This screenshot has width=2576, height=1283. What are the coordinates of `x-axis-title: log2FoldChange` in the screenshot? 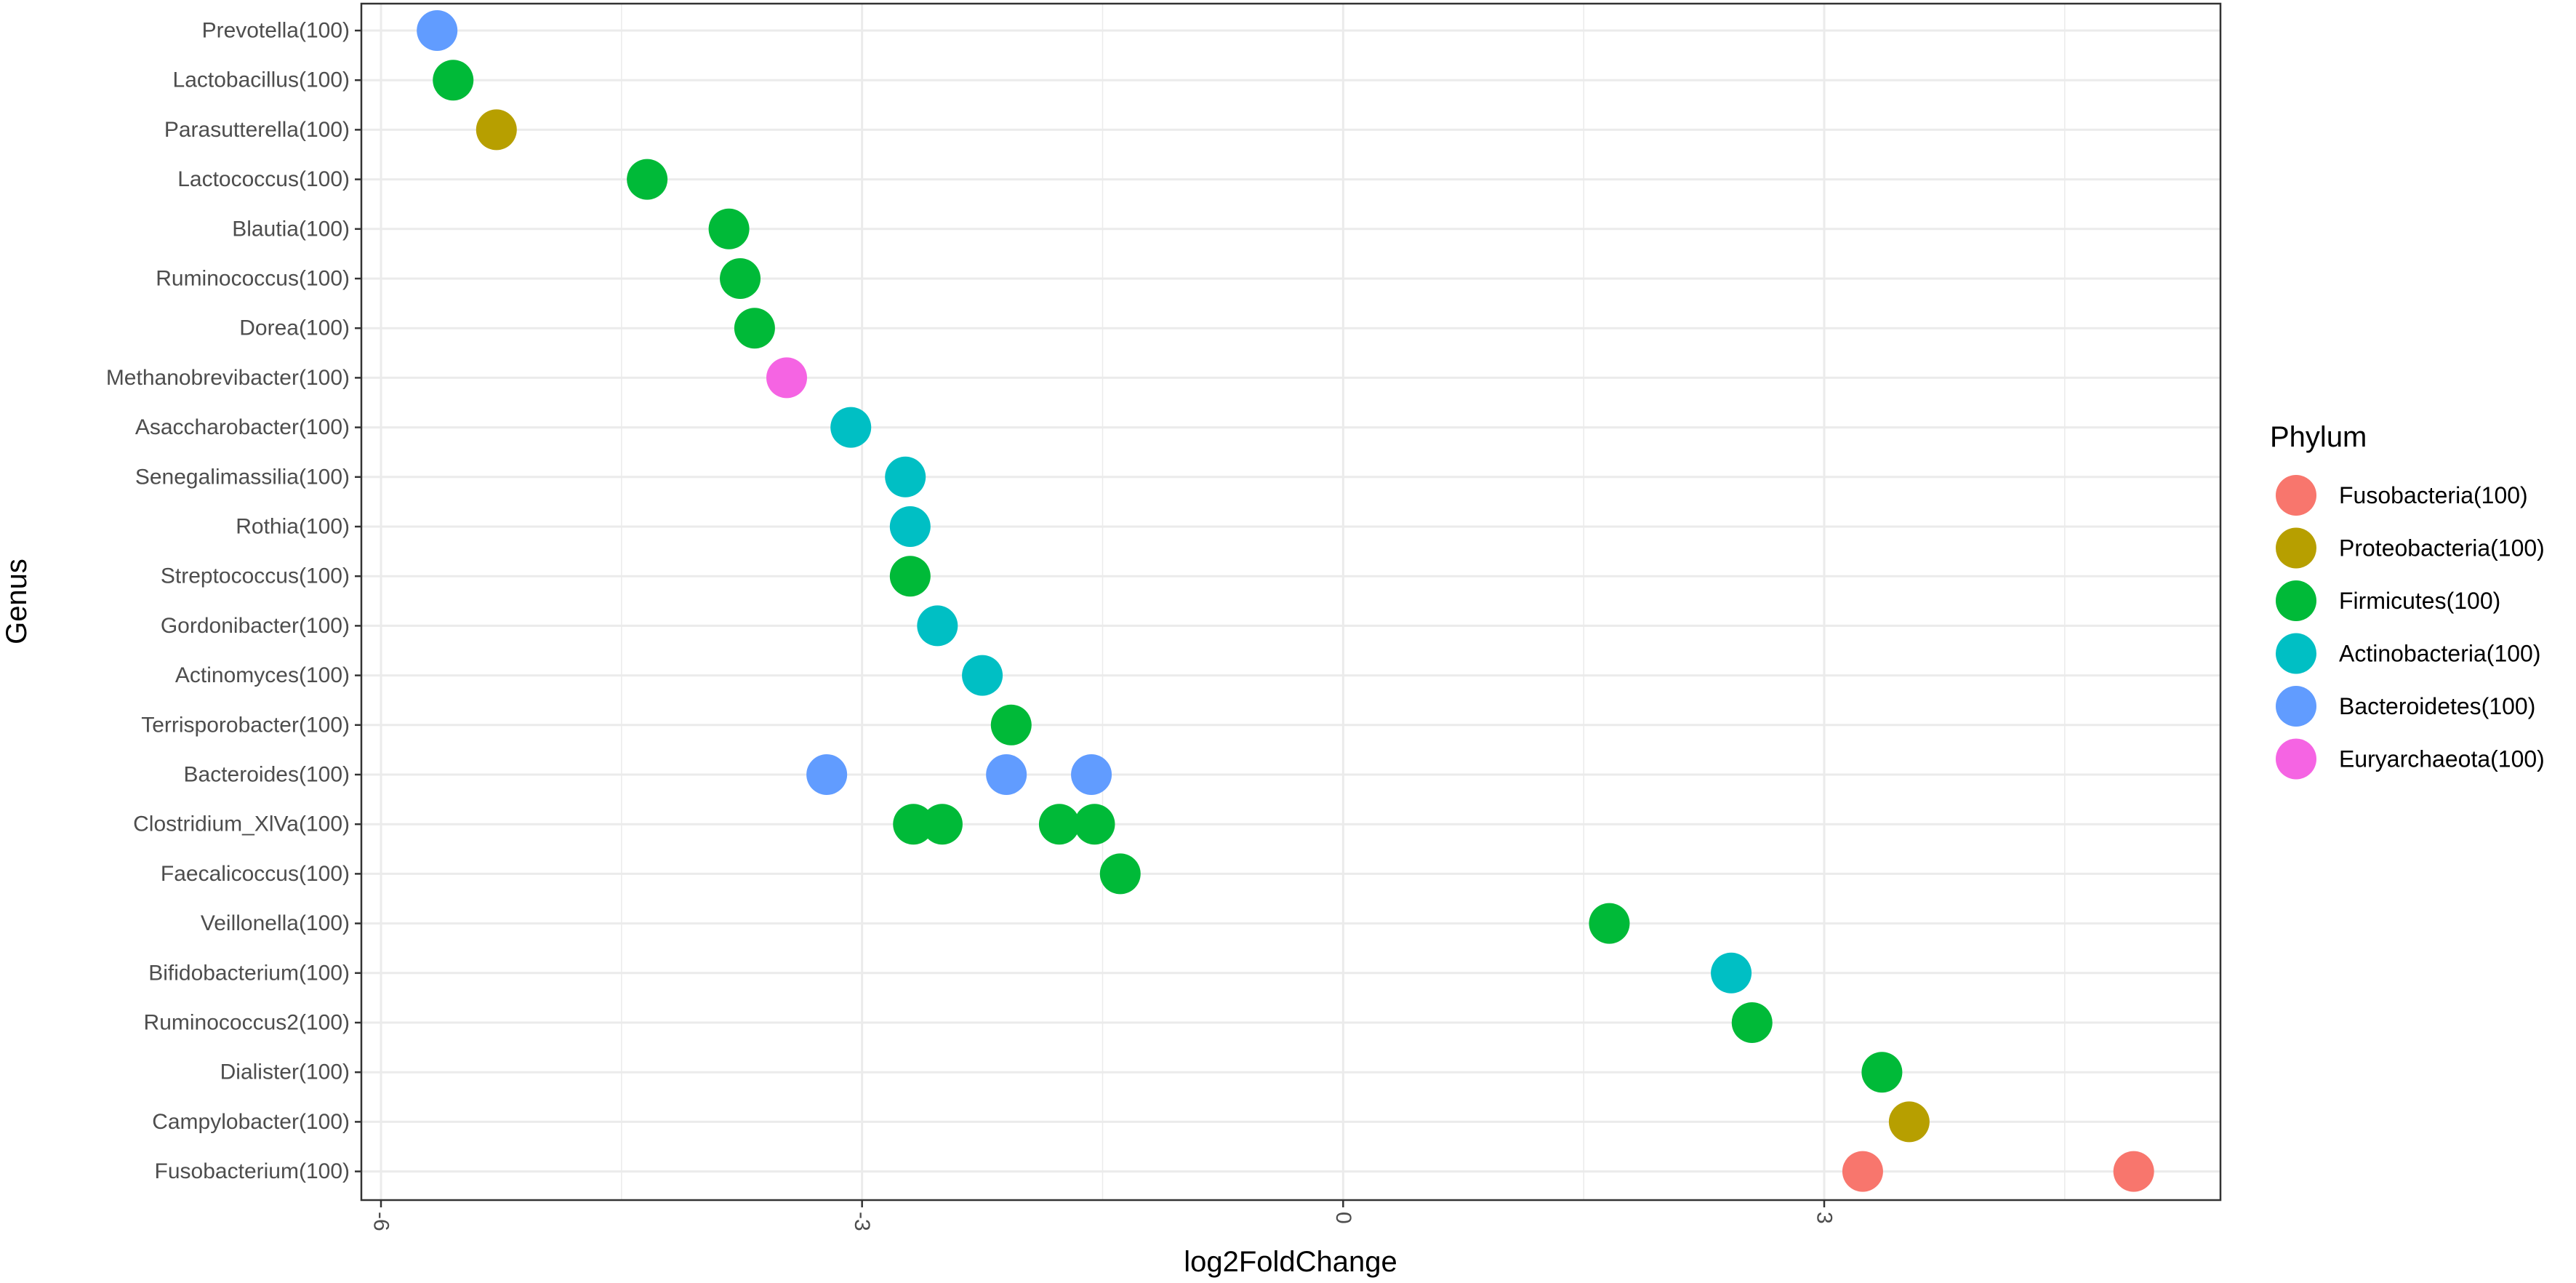 It's located at (1290, 1262).